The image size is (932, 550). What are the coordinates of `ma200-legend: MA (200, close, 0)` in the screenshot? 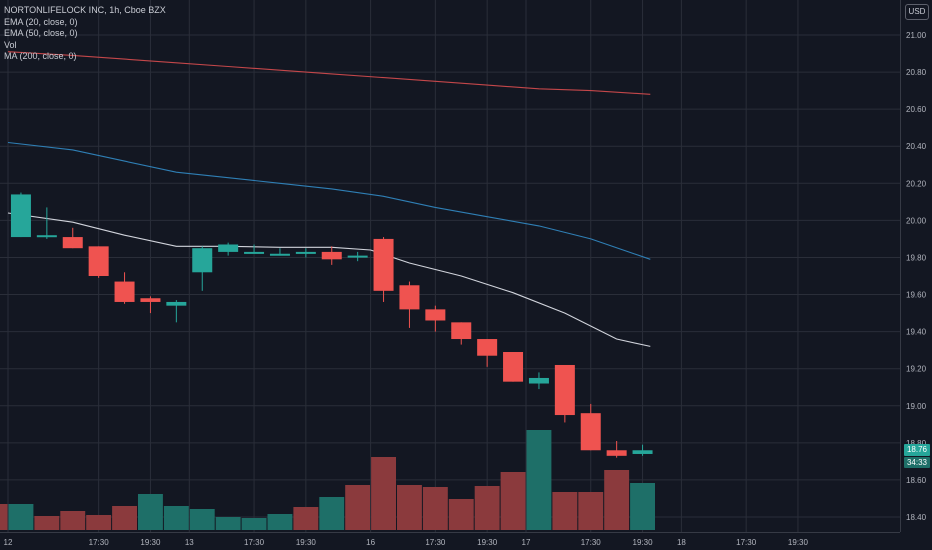 It's located at (40, 56).